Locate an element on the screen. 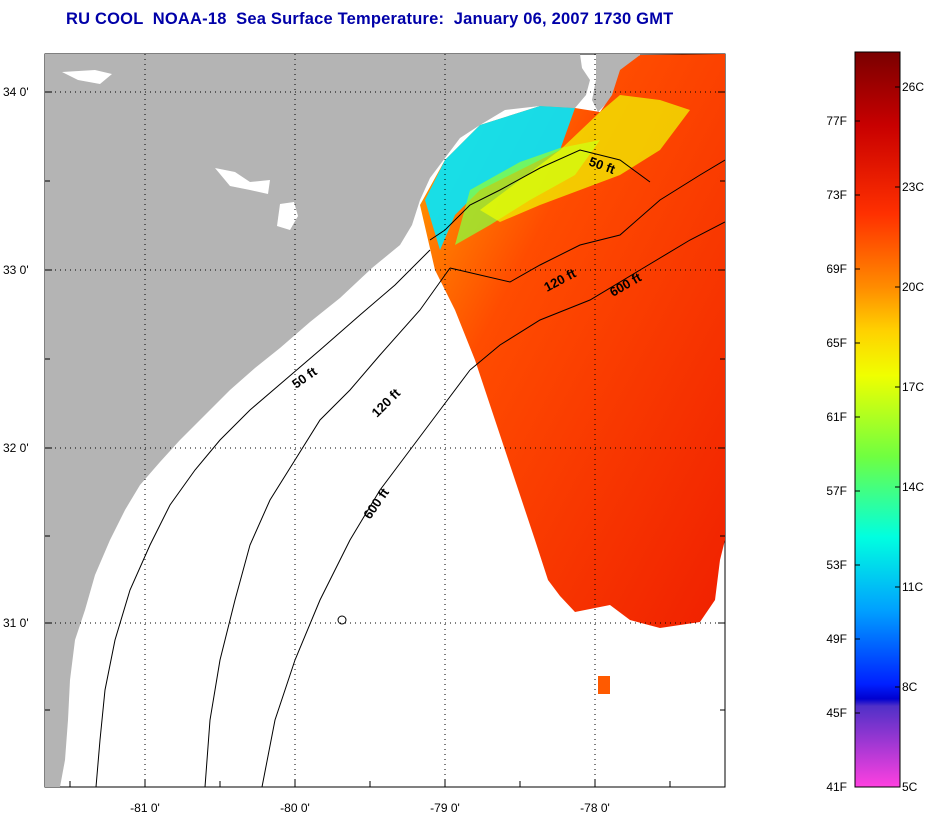 Image resolution: width=928 pixels, height=817 pixels. colorbar-f-label: 49F is located at coordinates (836, 639).